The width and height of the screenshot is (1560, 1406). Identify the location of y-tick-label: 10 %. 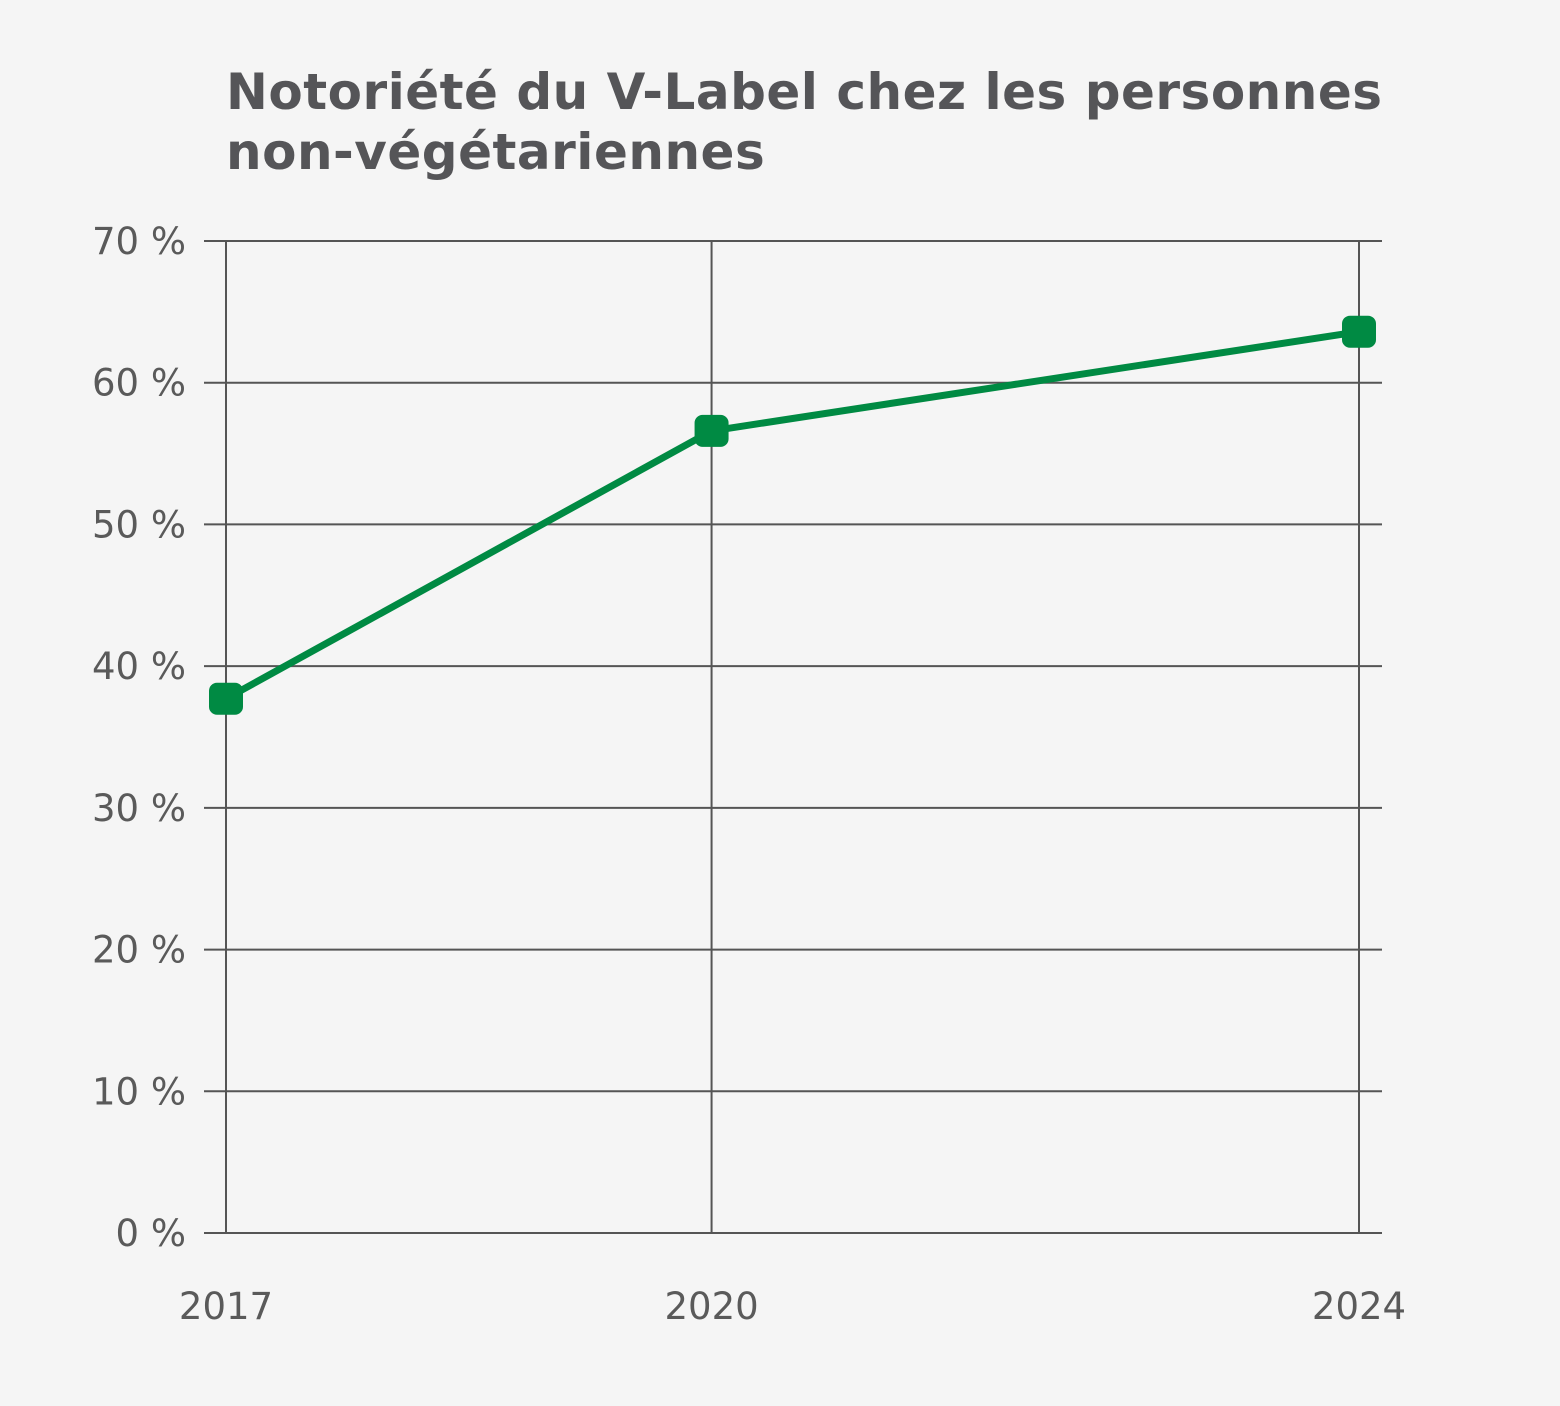
(139, 1091).